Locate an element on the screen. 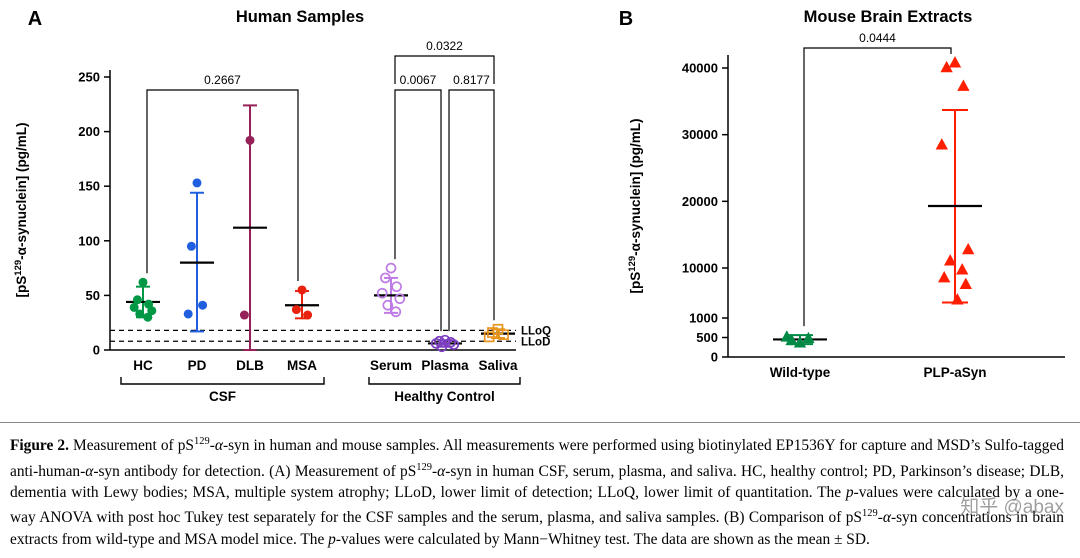 Image resolution: width=1080 pixels, height=558 pixels. x-category-label: HC is located at coordinates (143, 365).